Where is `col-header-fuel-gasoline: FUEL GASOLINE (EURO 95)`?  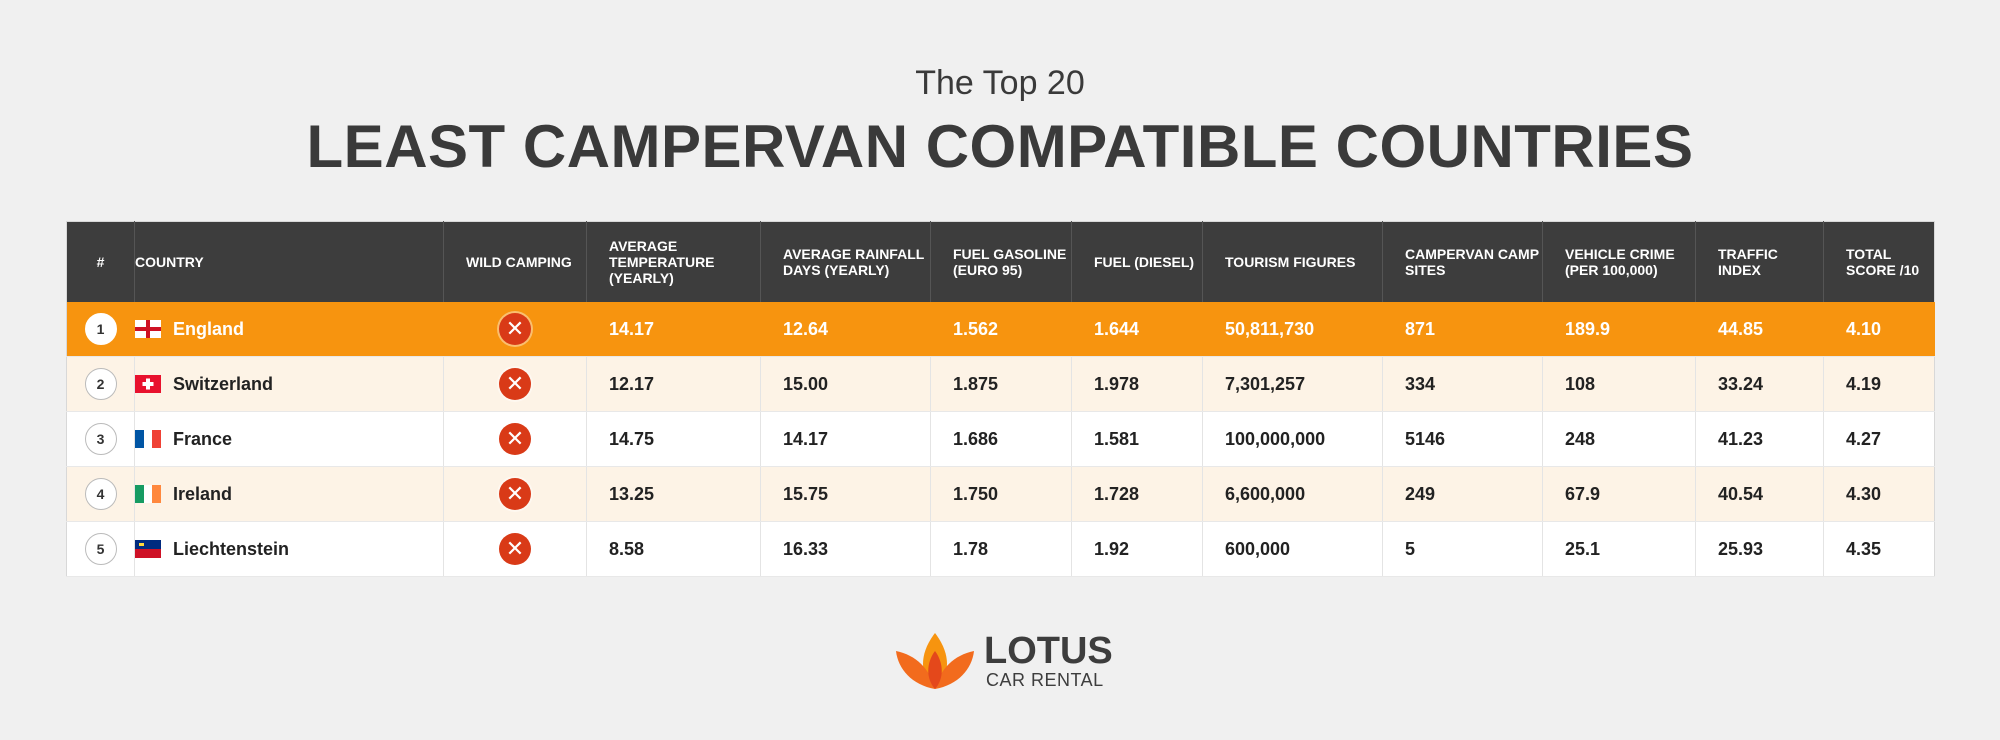 col-header-fuel-gasoline: FUEL GASOLINE (EURO 95) is located at coordinates (1001, 261).